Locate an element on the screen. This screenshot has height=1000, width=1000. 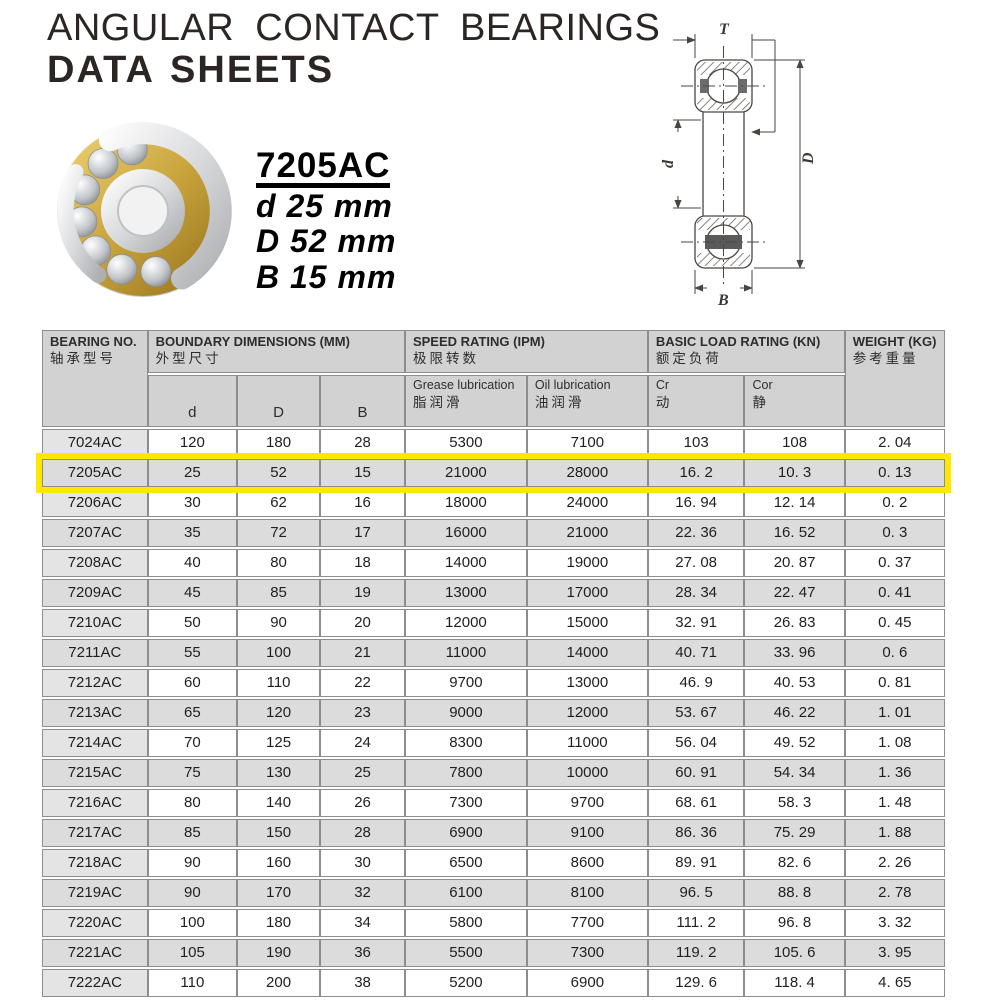
cell-value: 119. 2 is located at coordinates (696, 953).